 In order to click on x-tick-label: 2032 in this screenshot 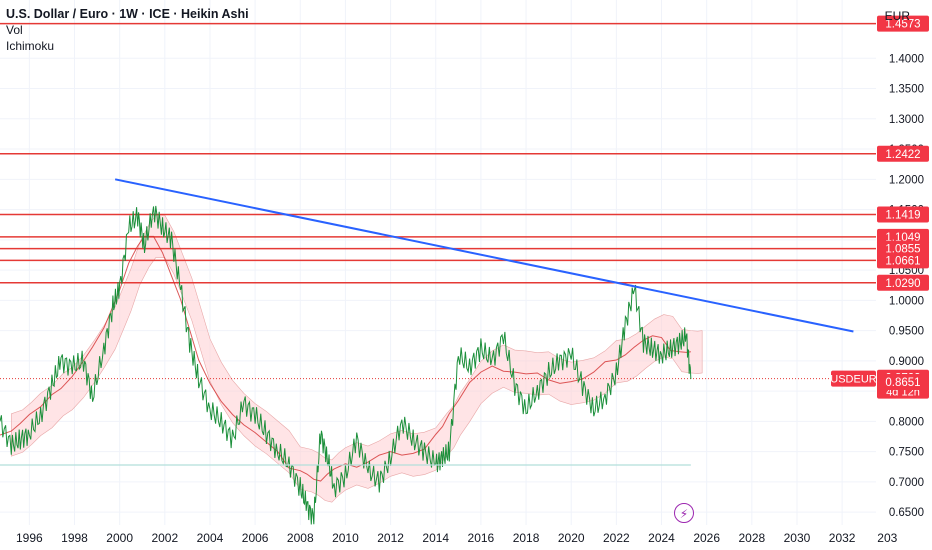, I will do `click(842, 538)`.